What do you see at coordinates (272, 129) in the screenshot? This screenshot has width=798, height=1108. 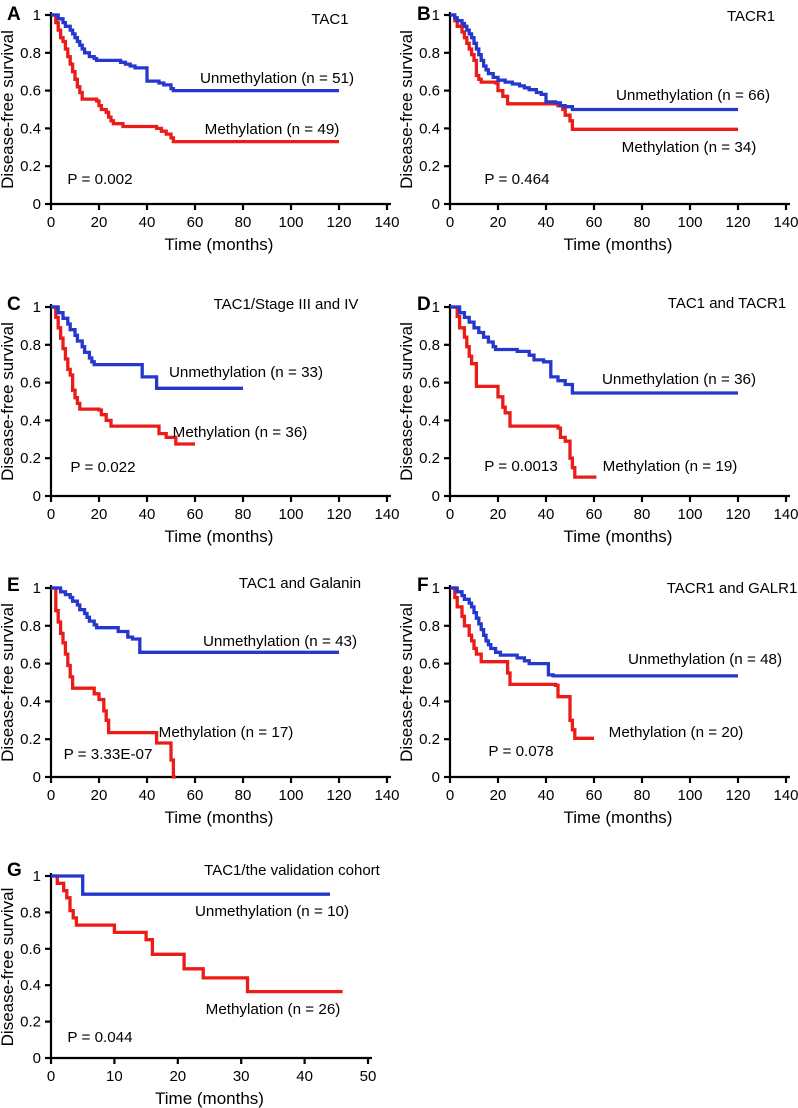 I see `series-label-methylation: Methylation (n = 49)` at bounding box center [272, 129].